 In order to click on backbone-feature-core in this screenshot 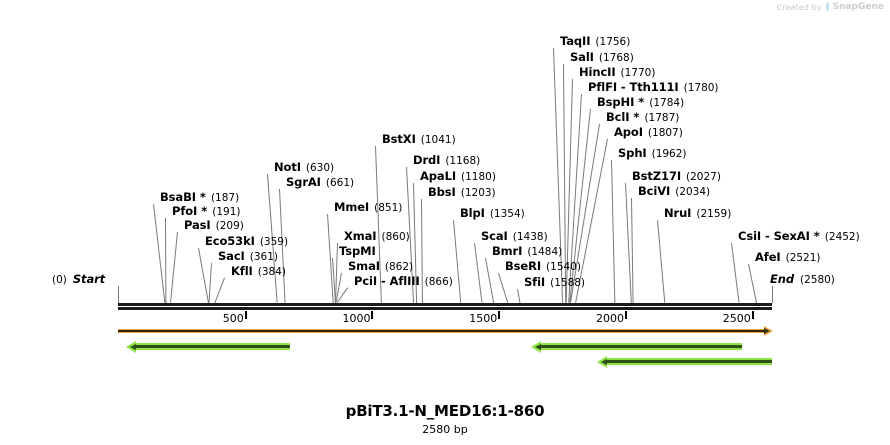, I will do `click(441, 331)`.